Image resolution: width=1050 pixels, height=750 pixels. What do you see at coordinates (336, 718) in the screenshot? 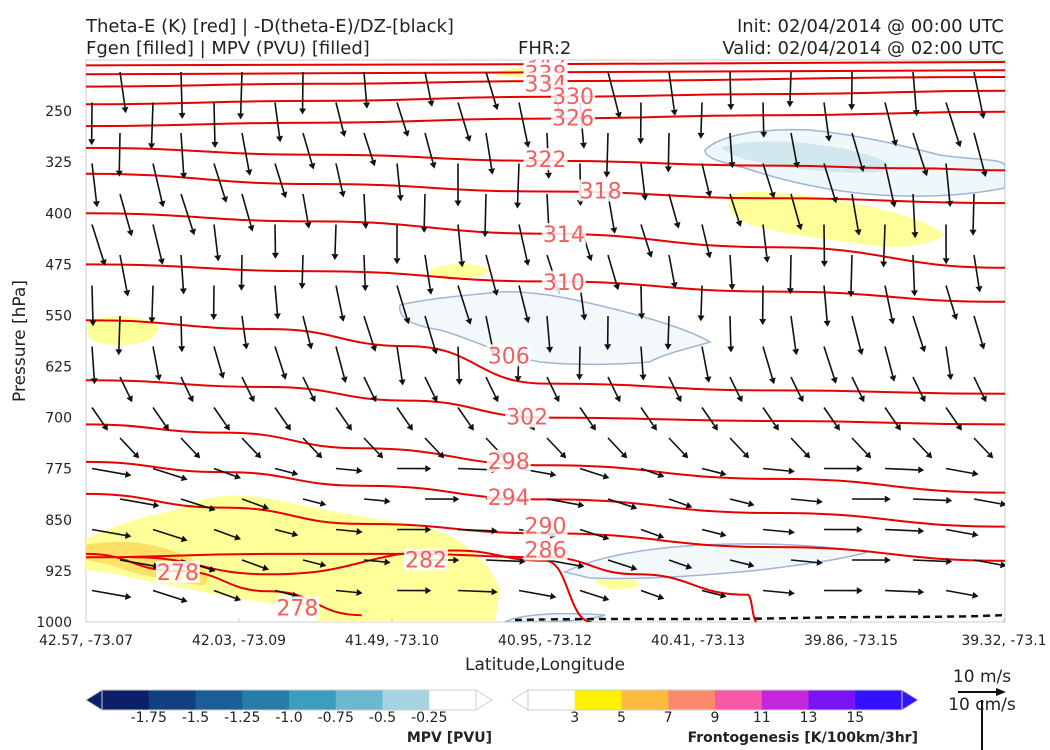
I see `mpv-colorbar-tick-4: -0.75` at bounding box center [336, 718].